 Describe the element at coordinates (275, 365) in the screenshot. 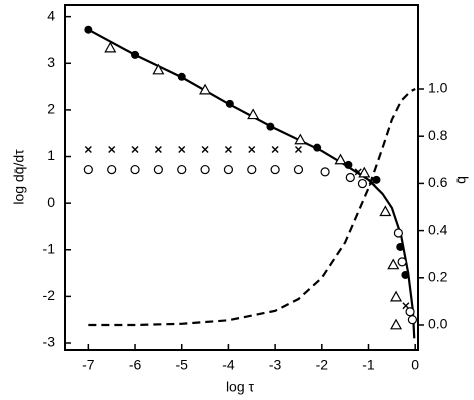

I see `x-tick-label: -3` at that location.